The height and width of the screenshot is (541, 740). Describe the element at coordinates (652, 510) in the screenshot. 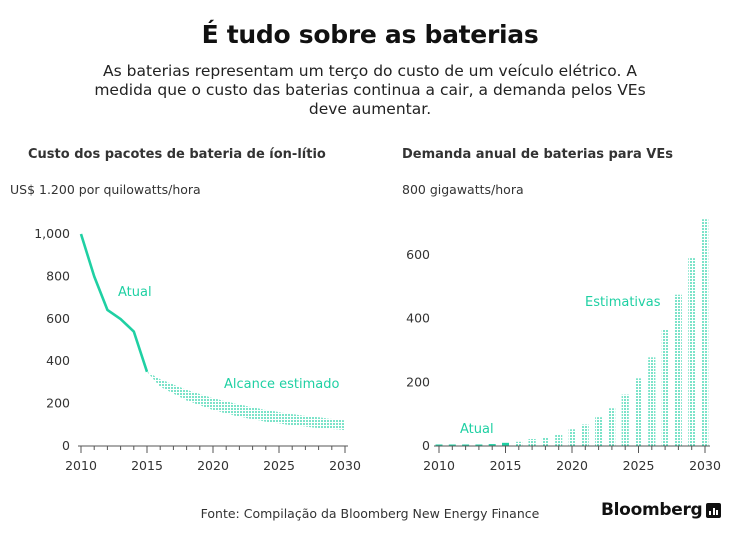

I see `brand-name: Bloomberg` at that location.